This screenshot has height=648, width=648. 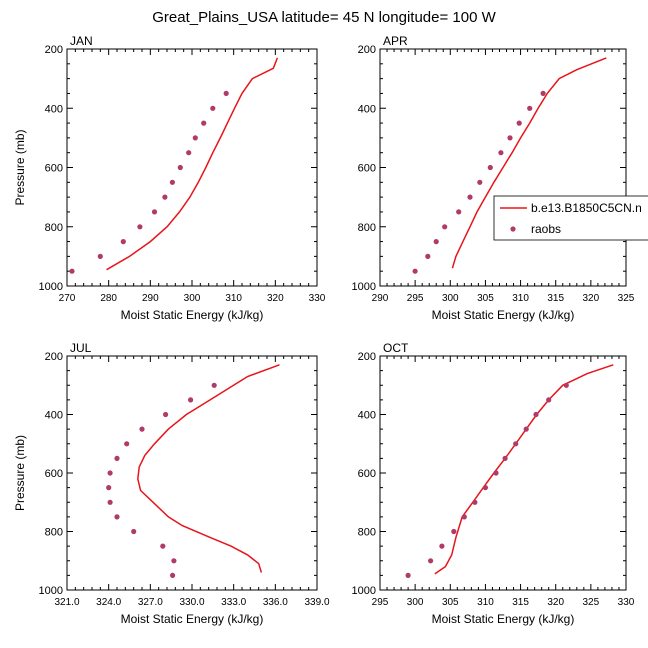 What do you see at coordinates (546, 229) in the screenshot?
I see `legend-obs-label: raobs` at bounding box center [546, 229].